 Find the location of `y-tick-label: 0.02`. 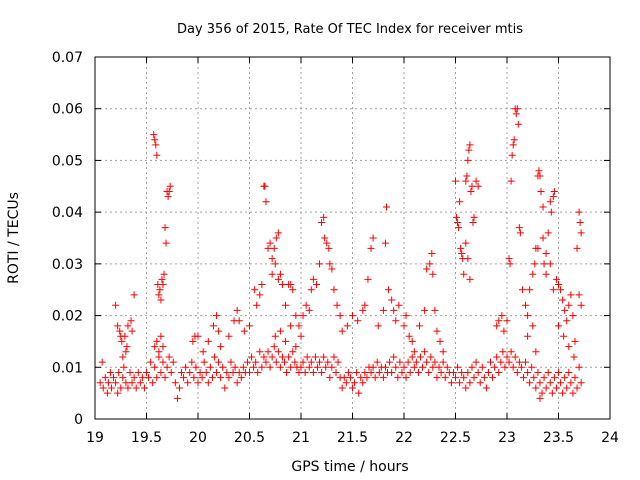

y-tick-label: 0.02 is located at coordinates (67, 317).